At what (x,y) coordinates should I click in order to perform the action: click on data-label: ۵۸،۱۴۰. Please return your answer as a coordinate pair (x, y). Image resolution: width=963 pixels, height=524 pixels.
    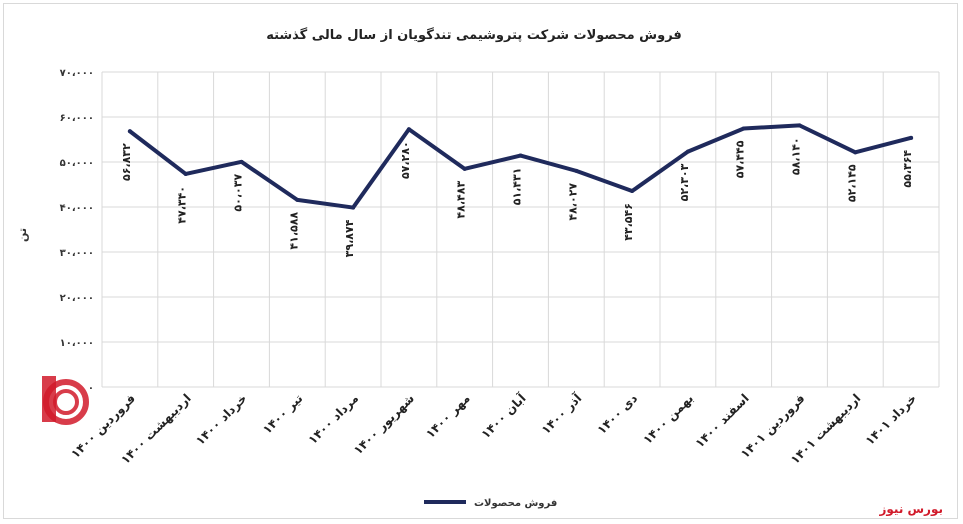
    Looking at the image, I should click on (796, 156).